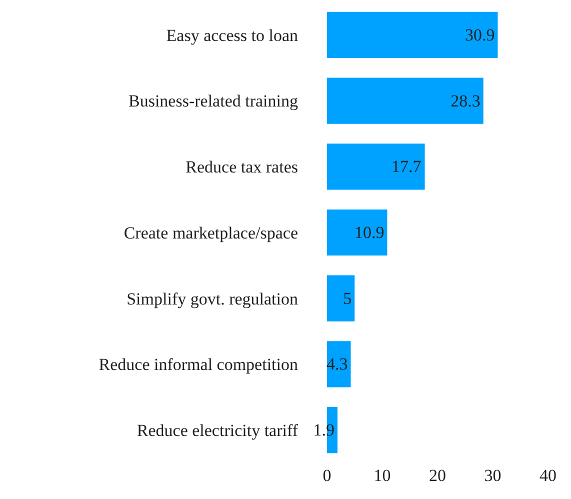 This screenshot has height=499, width=571. Describe the element at coordinates (407, 166) in the screenshot. I see `data-label: 17.7` at that location.